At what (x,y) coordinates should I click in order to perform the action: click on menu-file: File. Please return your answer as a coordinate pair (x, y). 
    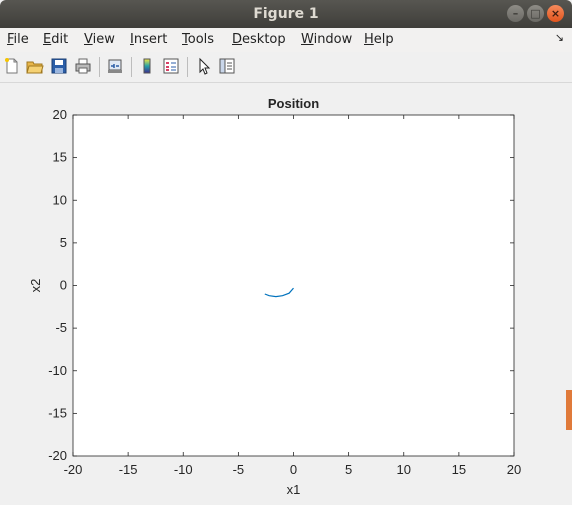
    Looking at the image, I should click on (18, 39).